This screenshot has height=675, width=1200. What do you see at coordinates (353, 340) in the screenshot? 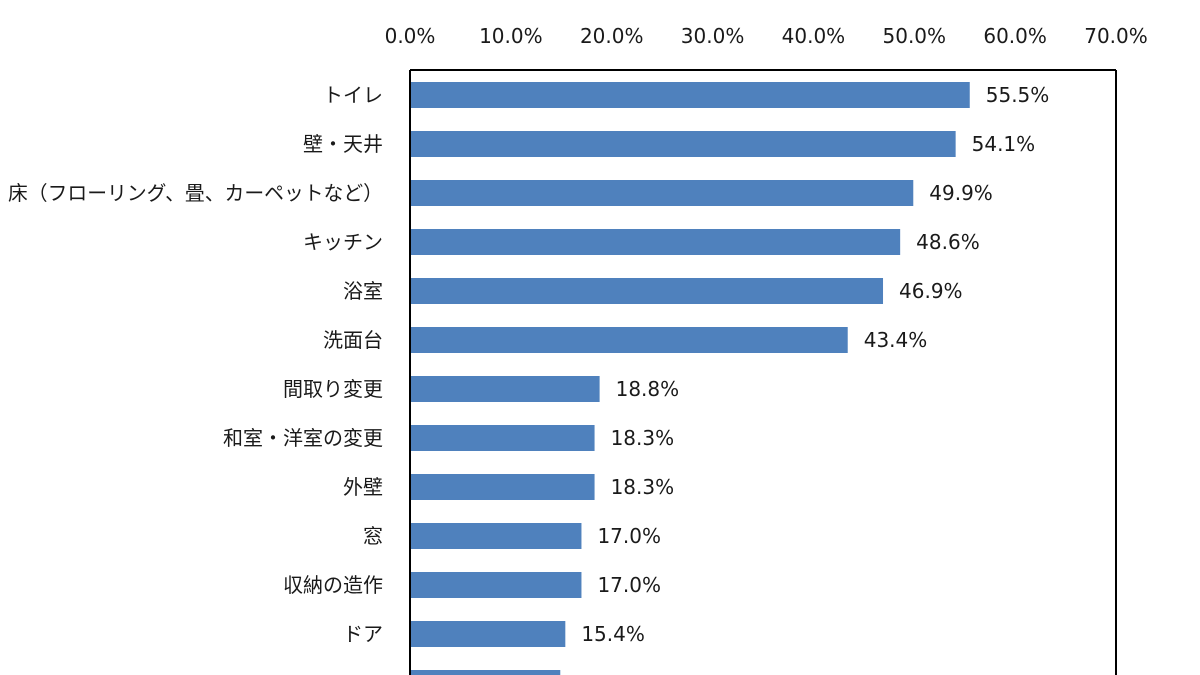
I see `category-label: 洗面台` at bounding box center [353, 340].